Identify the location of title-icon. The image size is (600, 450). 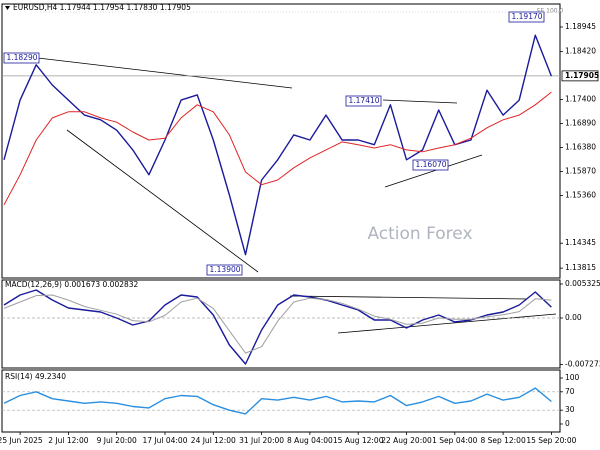
(7, 8).